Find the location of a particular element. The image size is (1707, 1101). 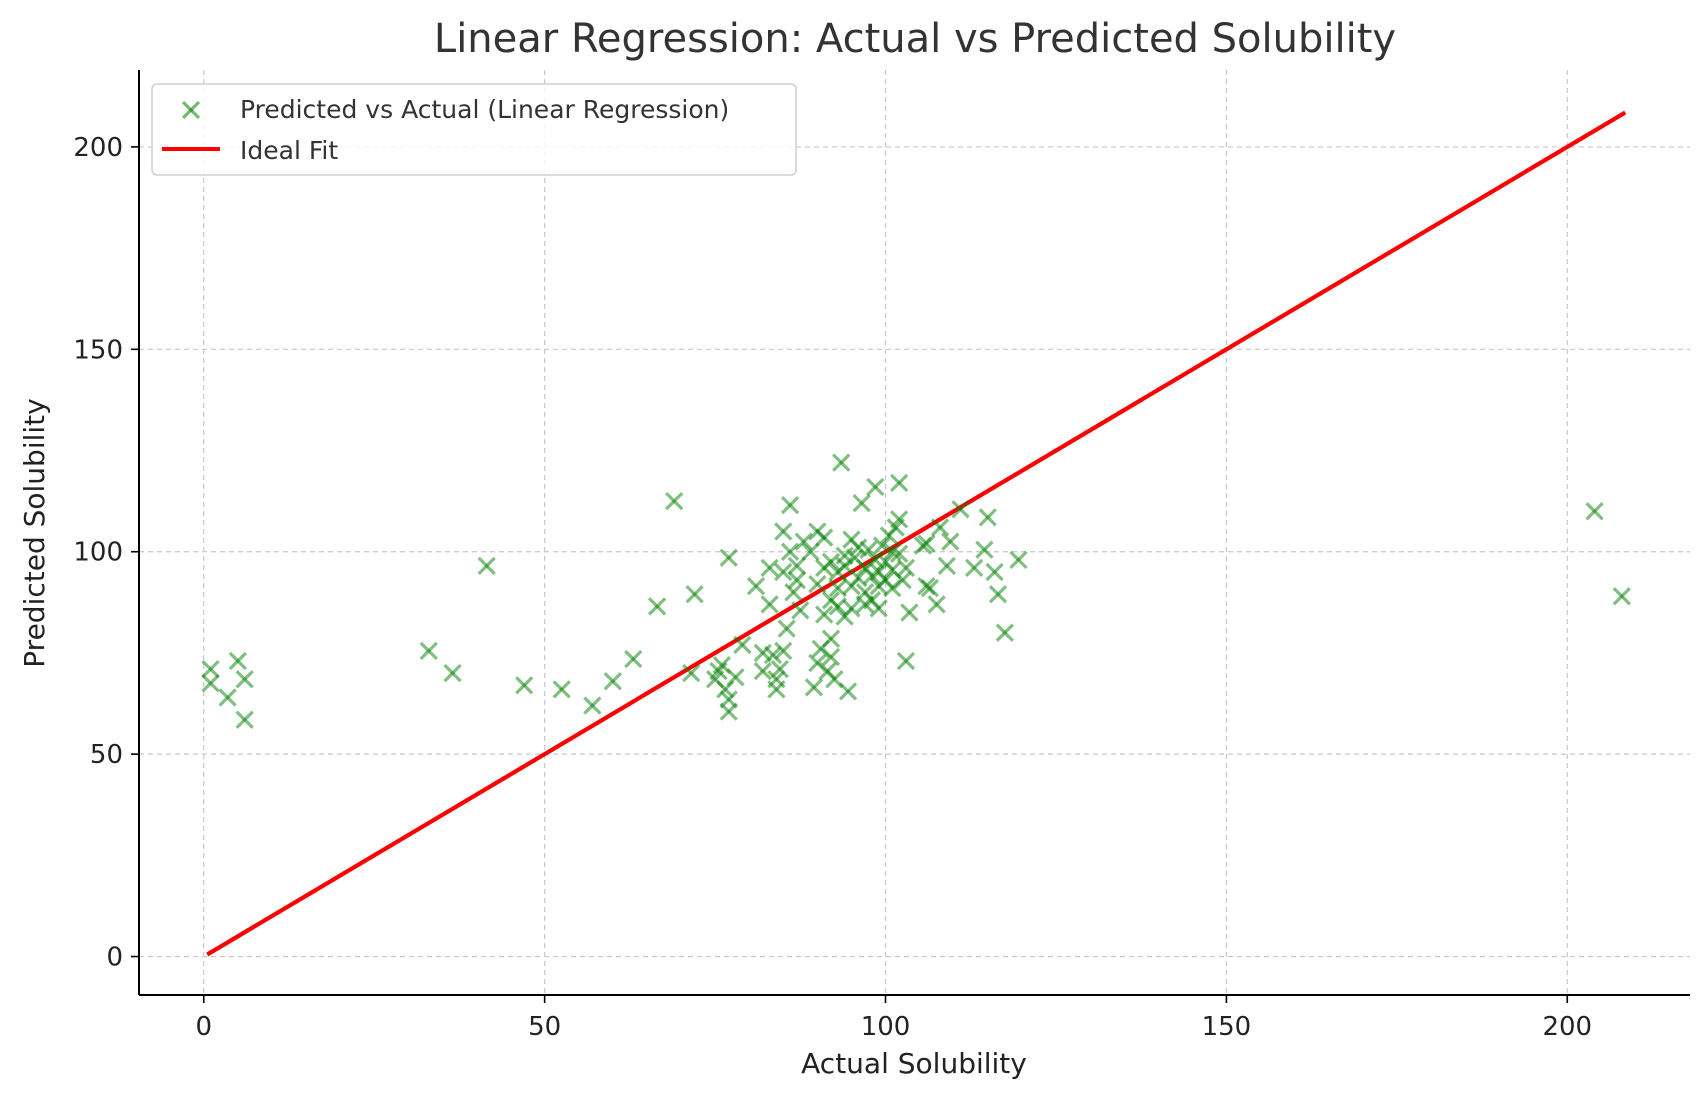

y-tick-label: 150 is located at coordinates (98, 350).